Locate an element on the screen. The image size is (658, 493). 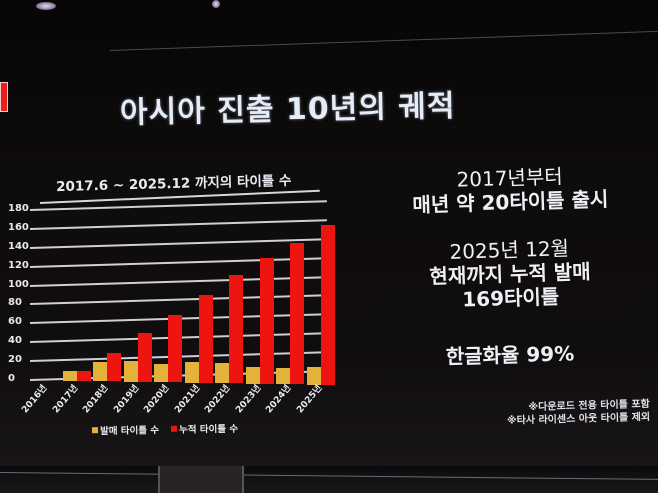
x-axis-tick: 2017년 is located at coordinates (65, 399).